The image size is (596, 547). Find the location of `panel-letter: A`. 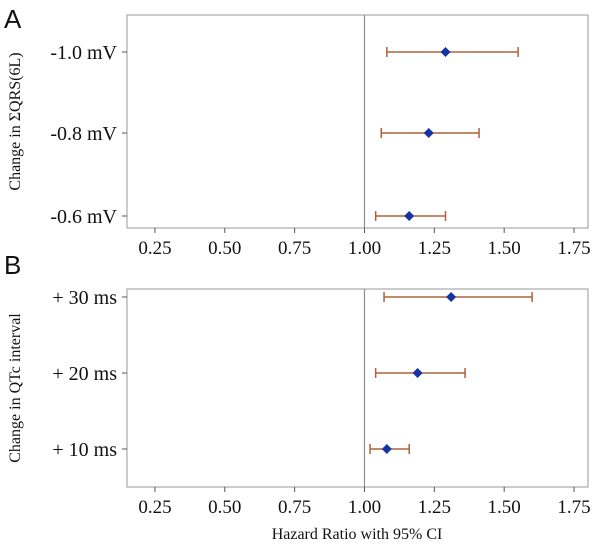

panel-letter: A is located at coordinates (13, 19).